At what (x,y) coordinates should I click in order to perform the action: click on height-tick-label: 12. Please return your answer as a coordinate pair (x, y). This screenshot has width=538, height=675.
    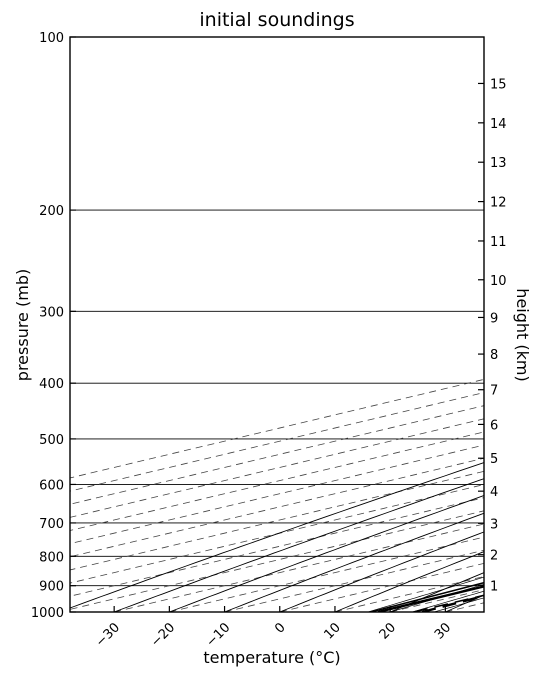
    Looking at the image, I should click on (498, 203).